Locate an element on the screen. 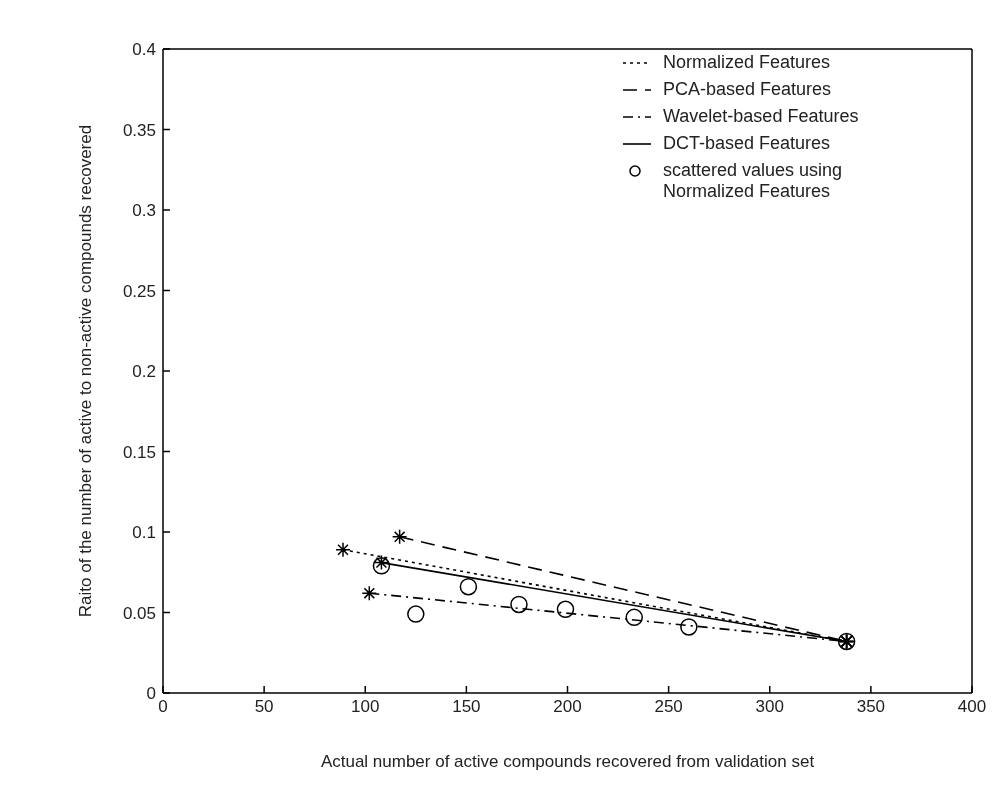 This screenshot has width=1003, height=804. legend-label: Wavelet-based Features is located at coordinates (761, 116).